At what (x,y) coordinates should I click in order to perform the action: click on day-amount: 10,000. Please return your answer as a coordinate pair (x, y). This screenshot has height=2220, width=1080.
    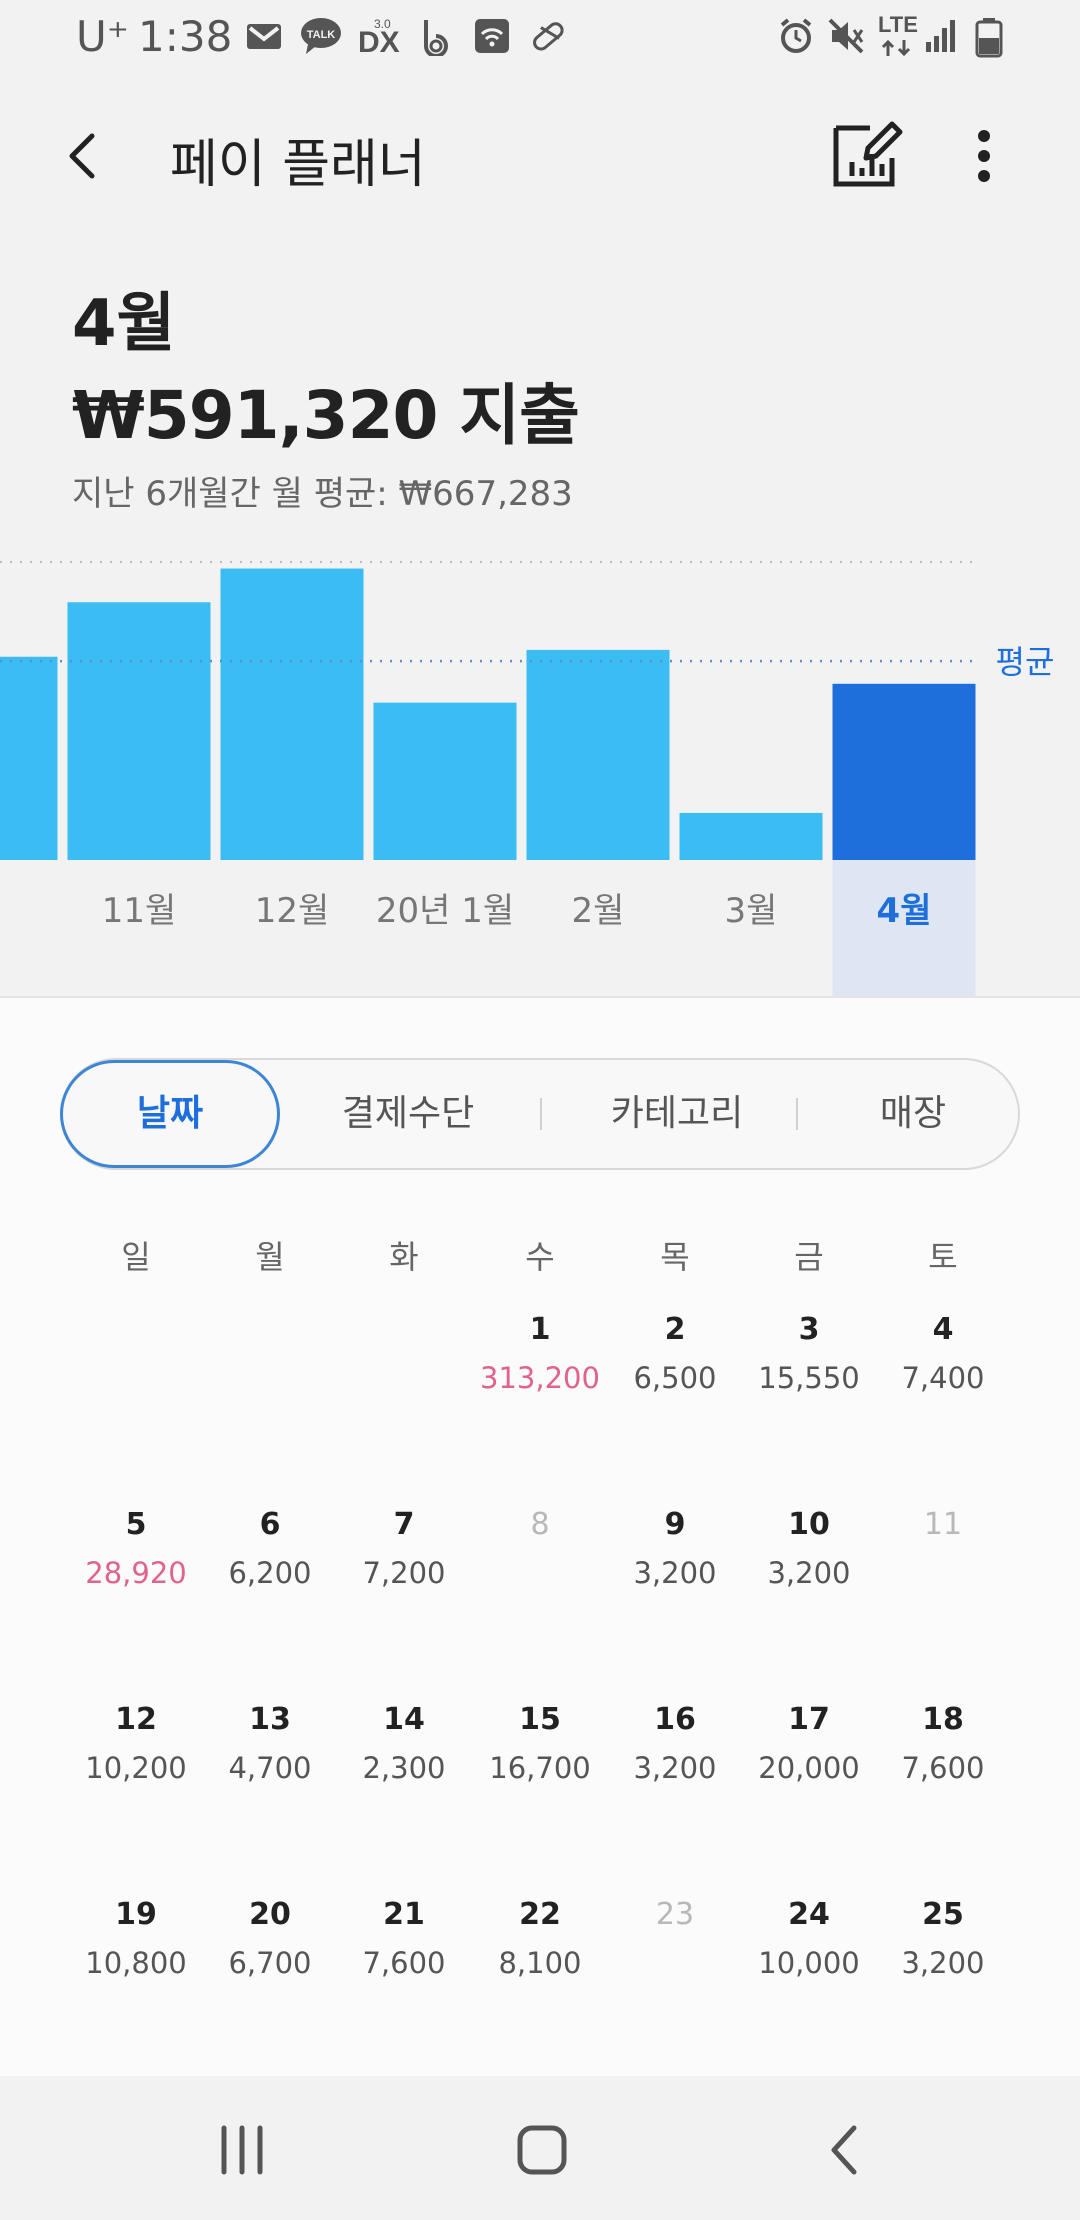
    Looking at the image, I should click on (809, 1963).